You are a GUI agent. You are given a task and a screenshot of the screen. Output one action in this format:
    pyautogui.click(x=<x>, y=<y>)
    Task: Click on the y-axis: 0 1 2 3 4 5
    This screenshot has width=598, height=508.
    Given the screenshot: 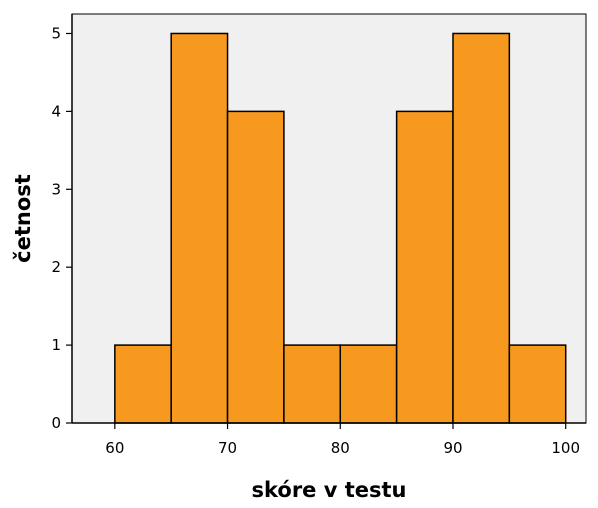 What is the action you would take?
    pyautogui.click(x=62, y=223)
    